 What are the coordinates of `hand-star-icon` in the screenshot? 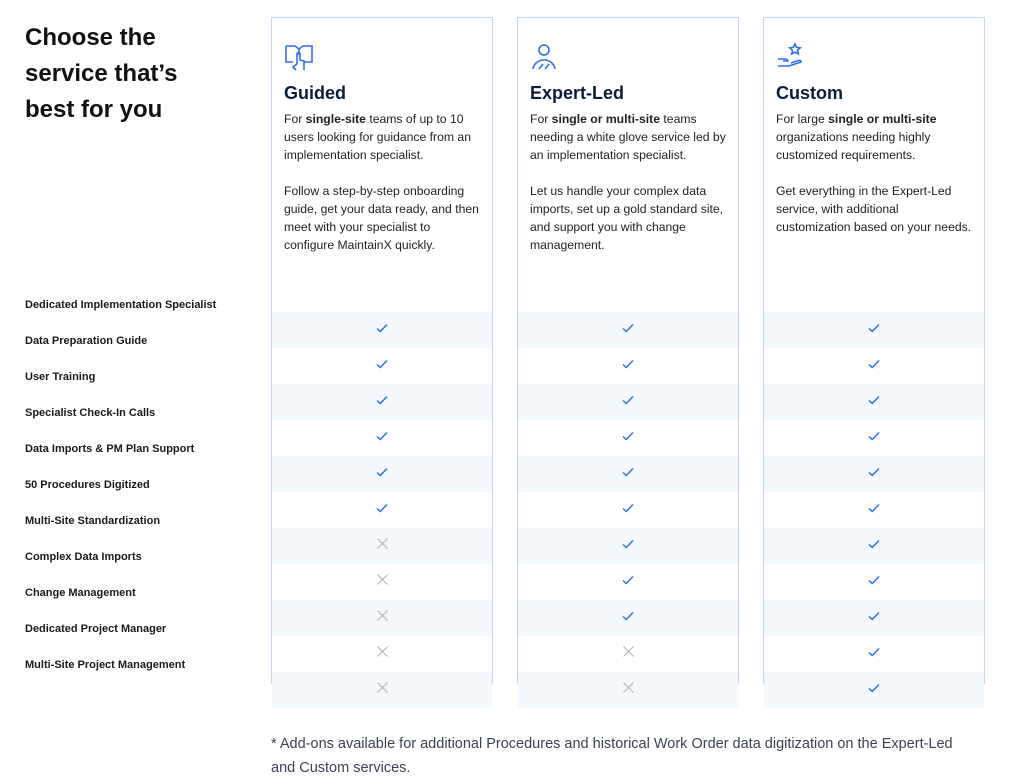 It's located at (874, 57).